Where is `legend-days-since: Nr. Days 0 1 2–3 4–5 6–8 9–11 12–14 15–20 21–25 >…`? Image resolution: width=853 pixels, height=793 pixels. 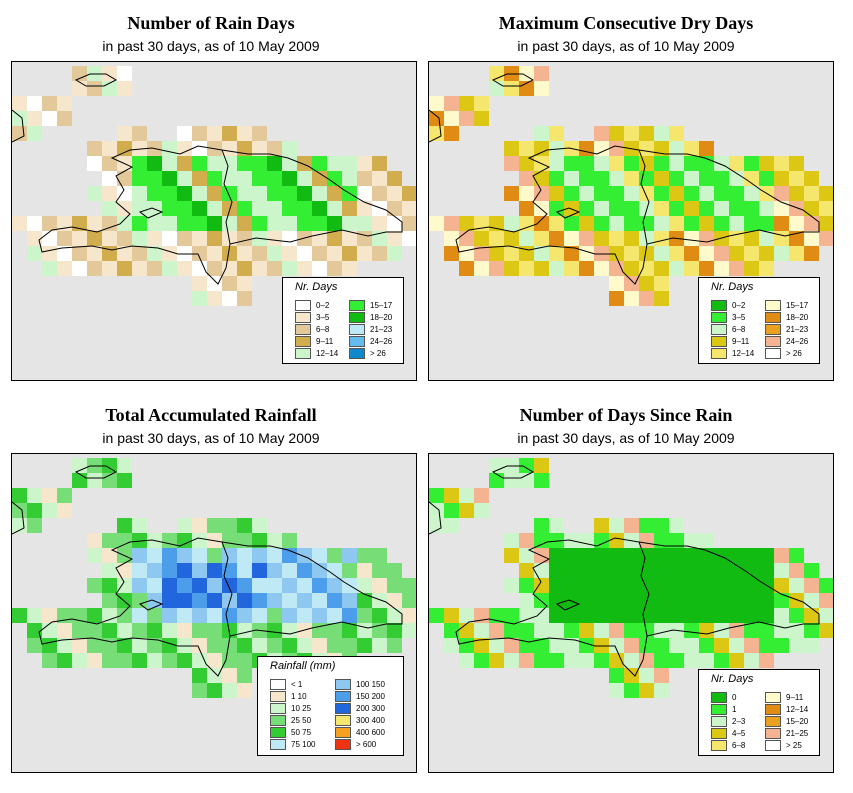 legend-days-since: Nr. Days 0 1 2–3 4–5 6–8 9–11 12–14 15–20 21–25 >… is located at coordinates (759, 712).